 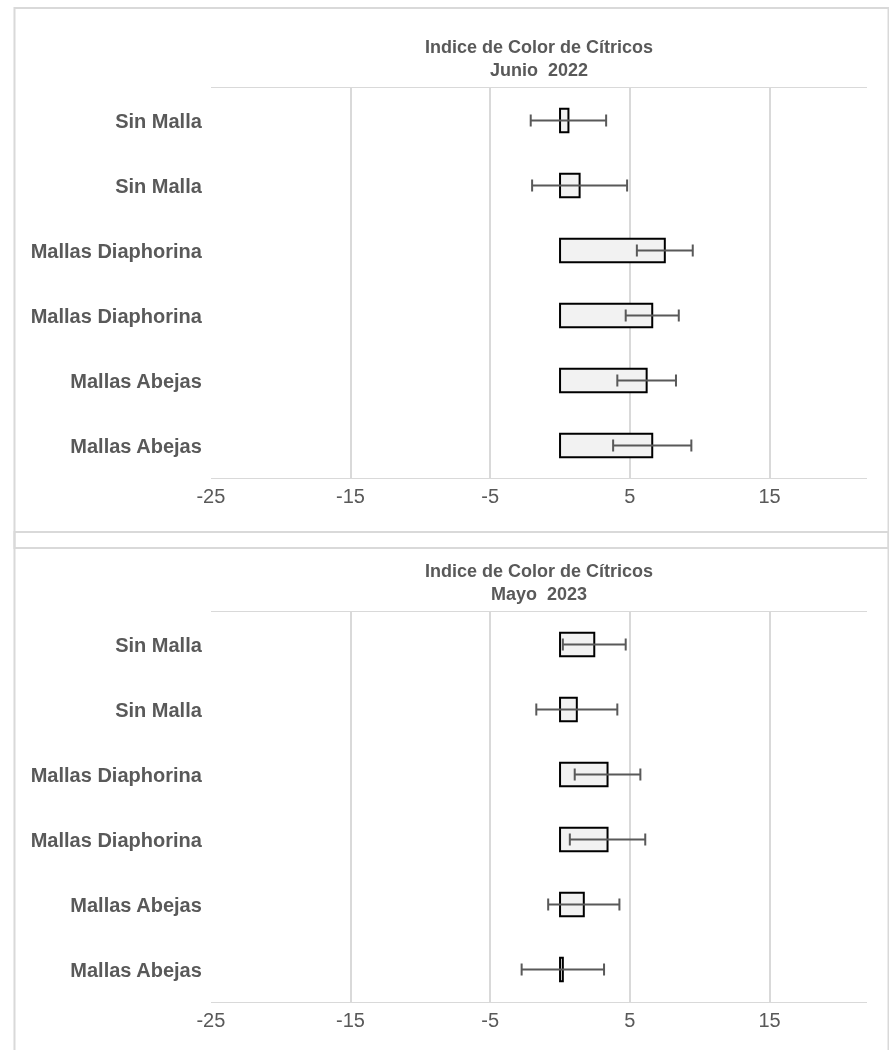 I want to click on chart-subtitle: Junio 2022, so click(x=539, y=70).